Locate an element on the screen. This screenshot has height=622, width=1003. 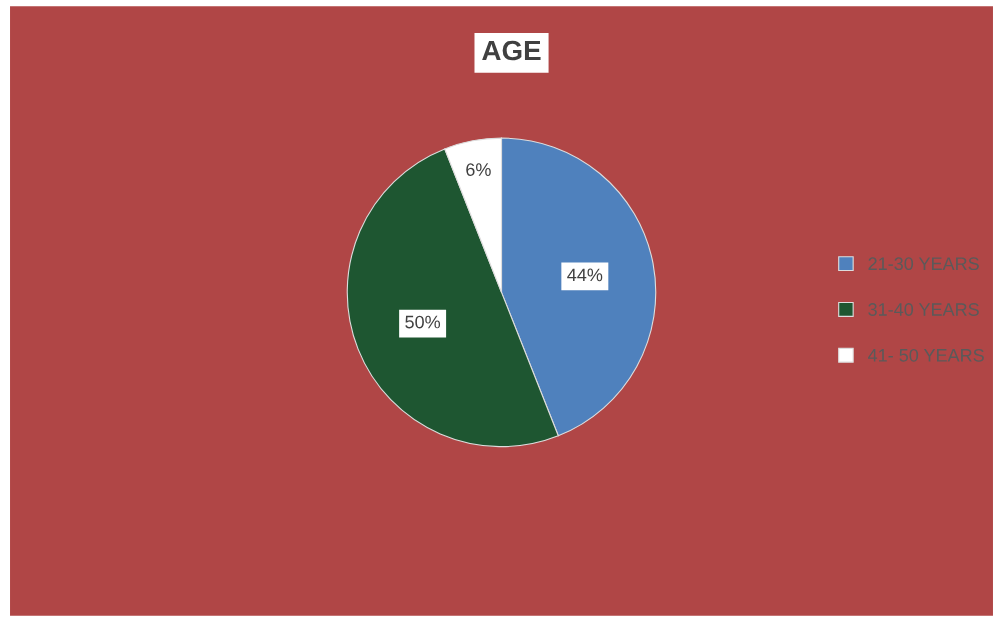
data-label: 6% is located at coordinates (478, 169).